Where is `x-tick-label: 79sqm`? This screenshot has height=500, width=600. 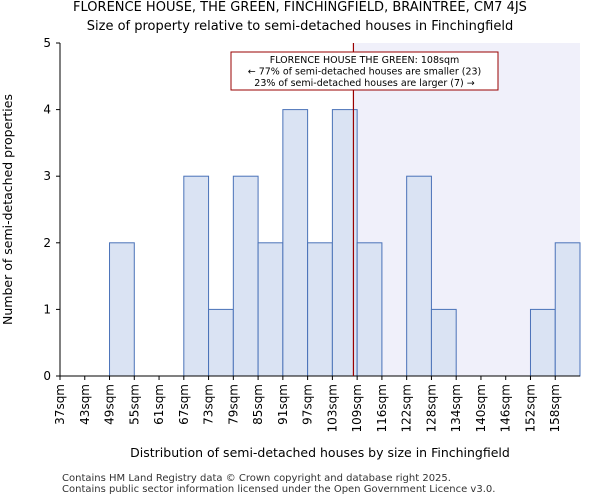 x-tick-label: 79sqm is located at coordinates (233, 404).